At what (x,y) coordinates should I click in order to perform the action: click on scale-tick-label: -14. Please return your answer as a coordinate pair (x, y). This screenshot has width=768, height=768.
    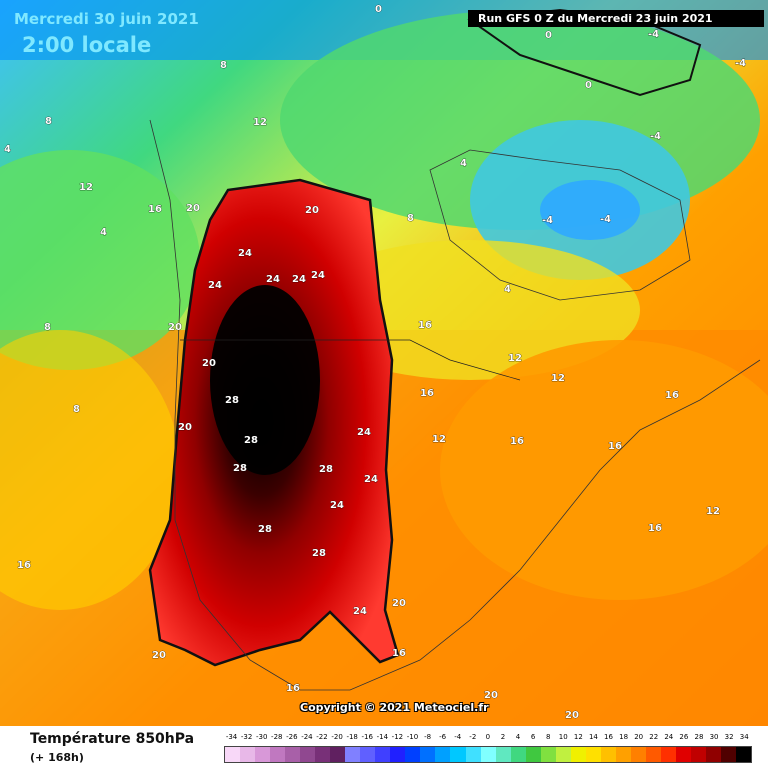
    Looking at the image, I should click on (382, 737).